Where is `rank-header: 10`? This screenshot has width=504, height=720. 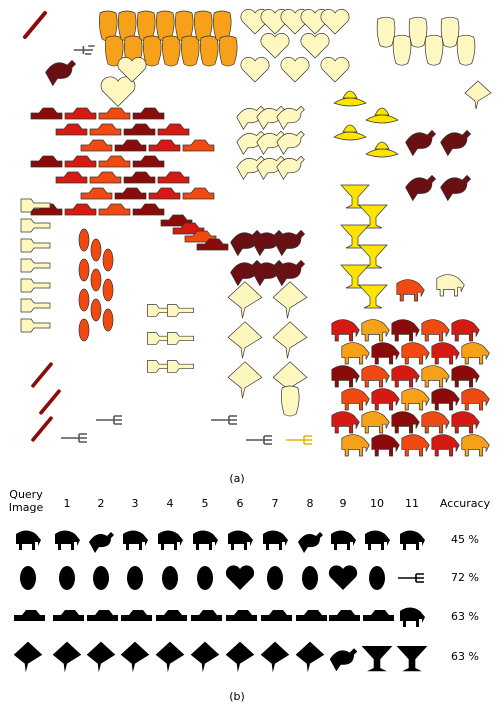 rank-header: 10 is located at coordinates (377, 503).